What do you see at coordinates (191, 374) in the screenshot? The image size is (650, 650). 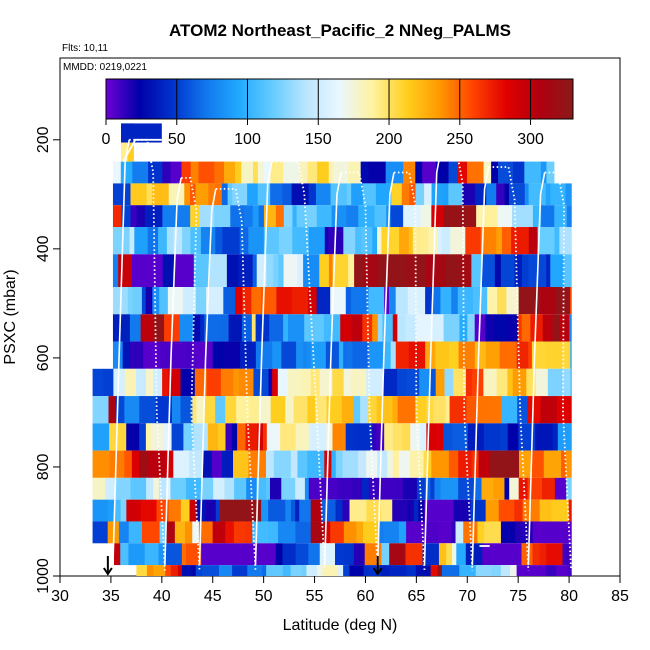 I see `profile-descent` at bounding box center [191, 374].